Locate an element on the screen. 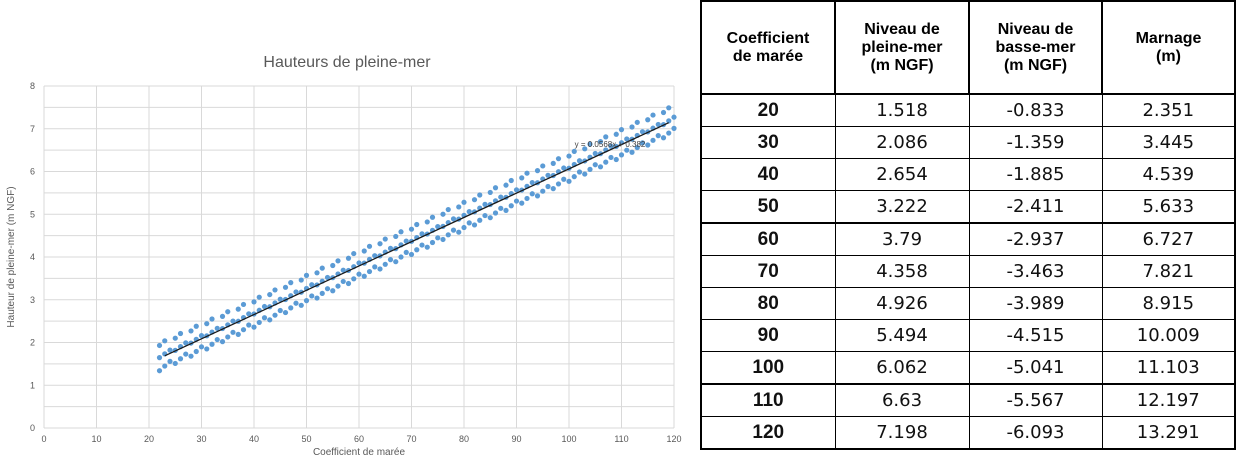  x-tick-label: 110 is located at coordinates (621, 439).